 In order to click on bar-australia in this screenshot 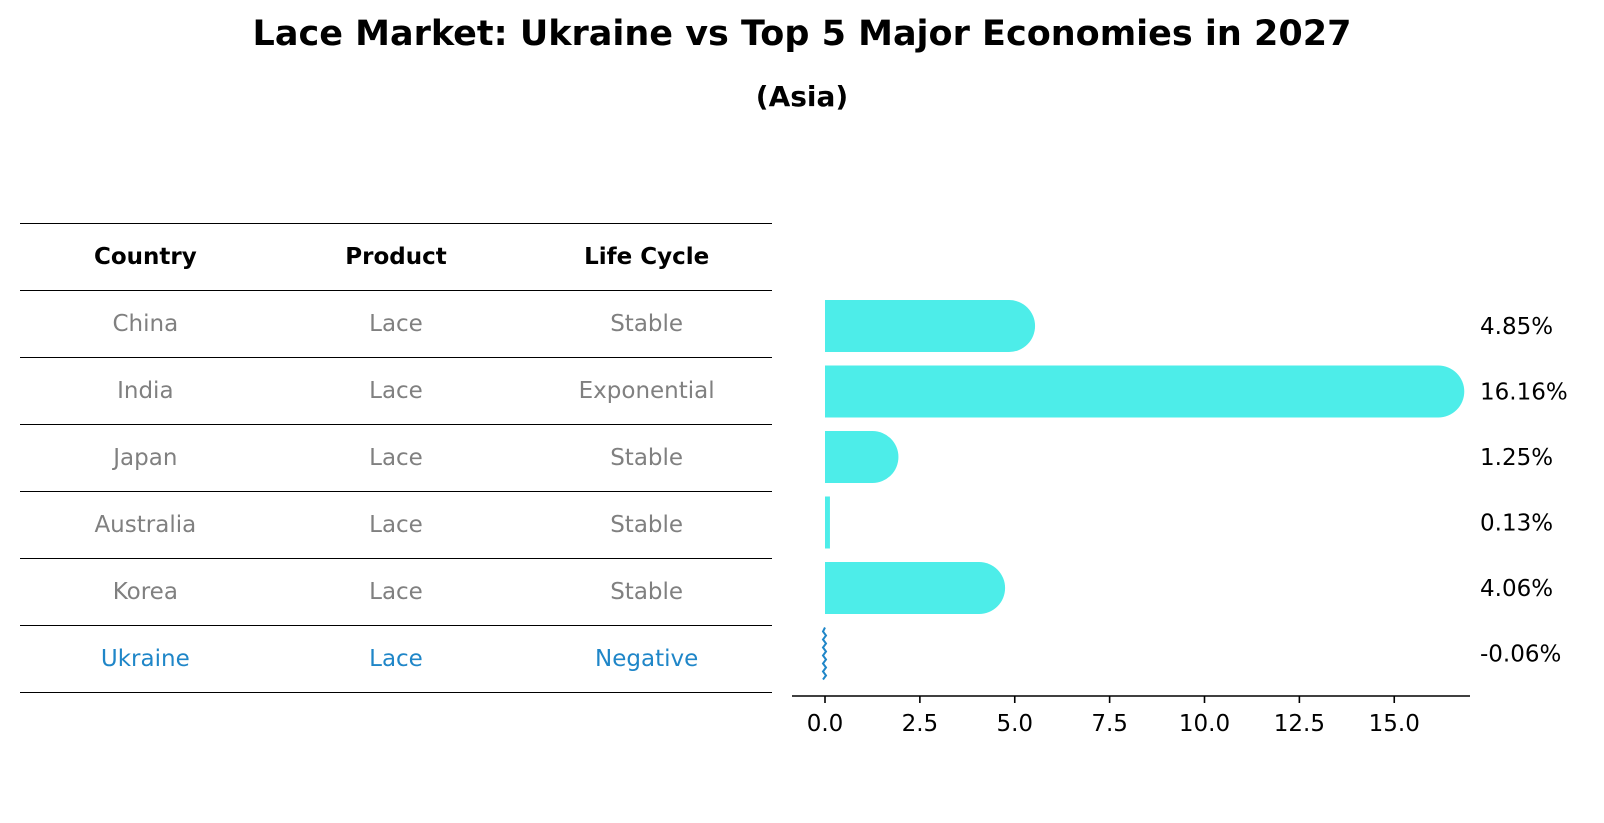, I will do `click(827, 522)`.